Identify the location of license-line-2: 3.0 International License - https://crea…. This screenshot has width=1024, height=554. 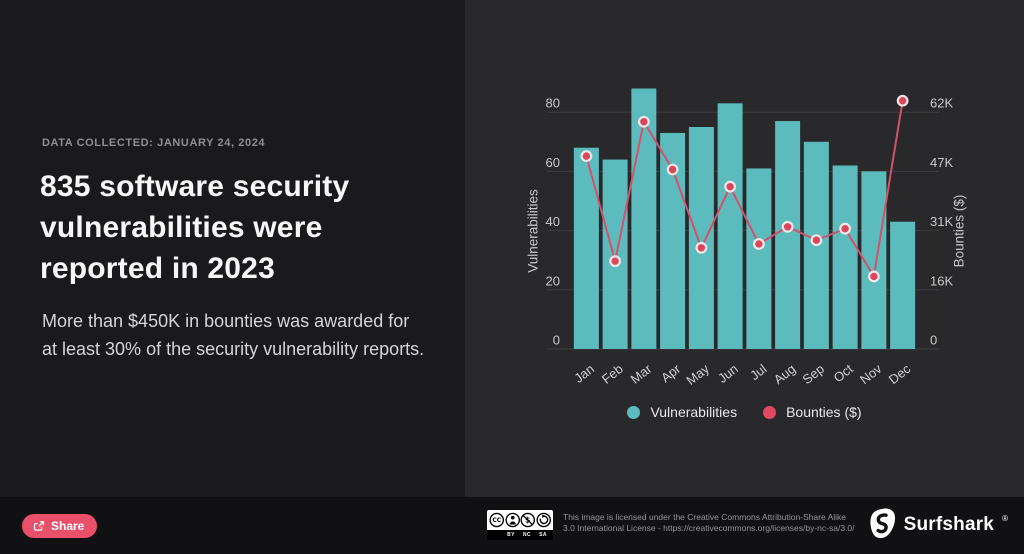
(709, 528).